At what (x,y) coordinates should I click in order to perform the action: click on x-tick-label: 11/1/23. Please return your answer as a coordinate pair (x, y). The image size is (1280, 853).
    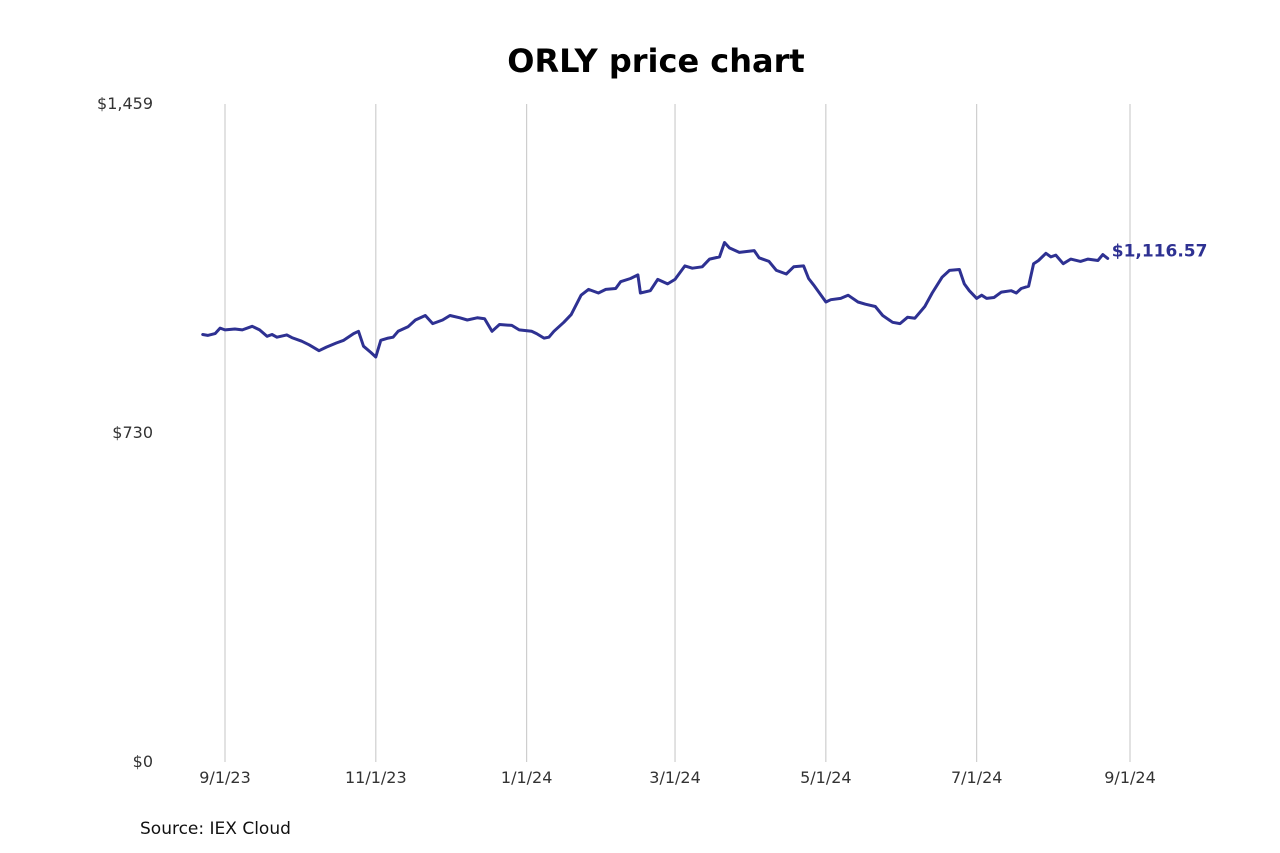
    Looking at the image, I should click on (376, 777).